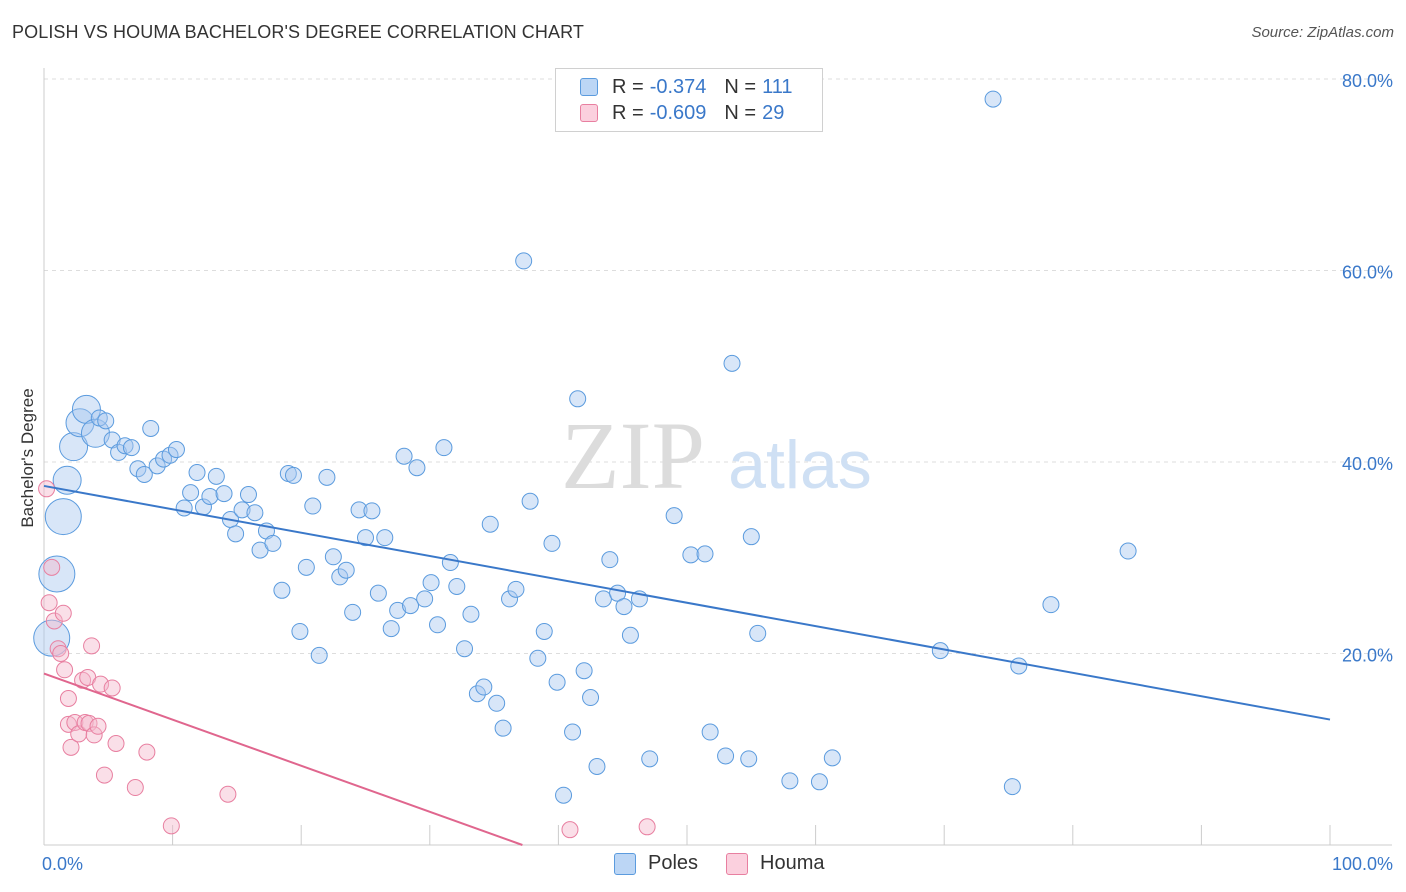 The image size is (1406, 892). What do you see at coordinates (673, 863) in the screenshot?
I see `bottom-legend-label-poles: Poles` at bounding box center [673, 863].